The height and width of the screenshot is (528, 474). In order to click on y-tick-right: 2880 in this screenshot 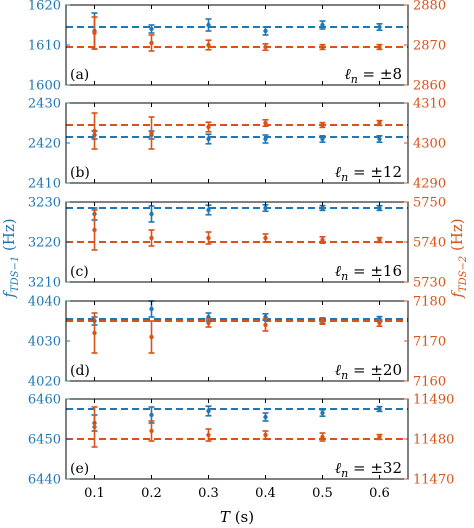, I will do `click(429, 7)`.